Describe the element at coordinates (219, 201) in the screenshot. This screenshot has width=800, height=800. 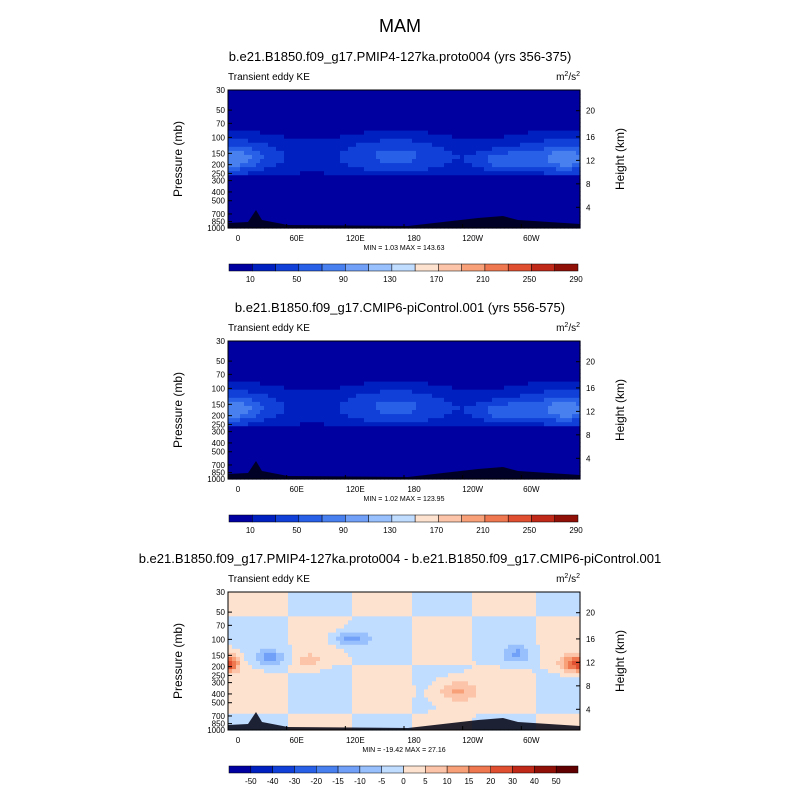
I see `y-tick-label: 500` at that location.